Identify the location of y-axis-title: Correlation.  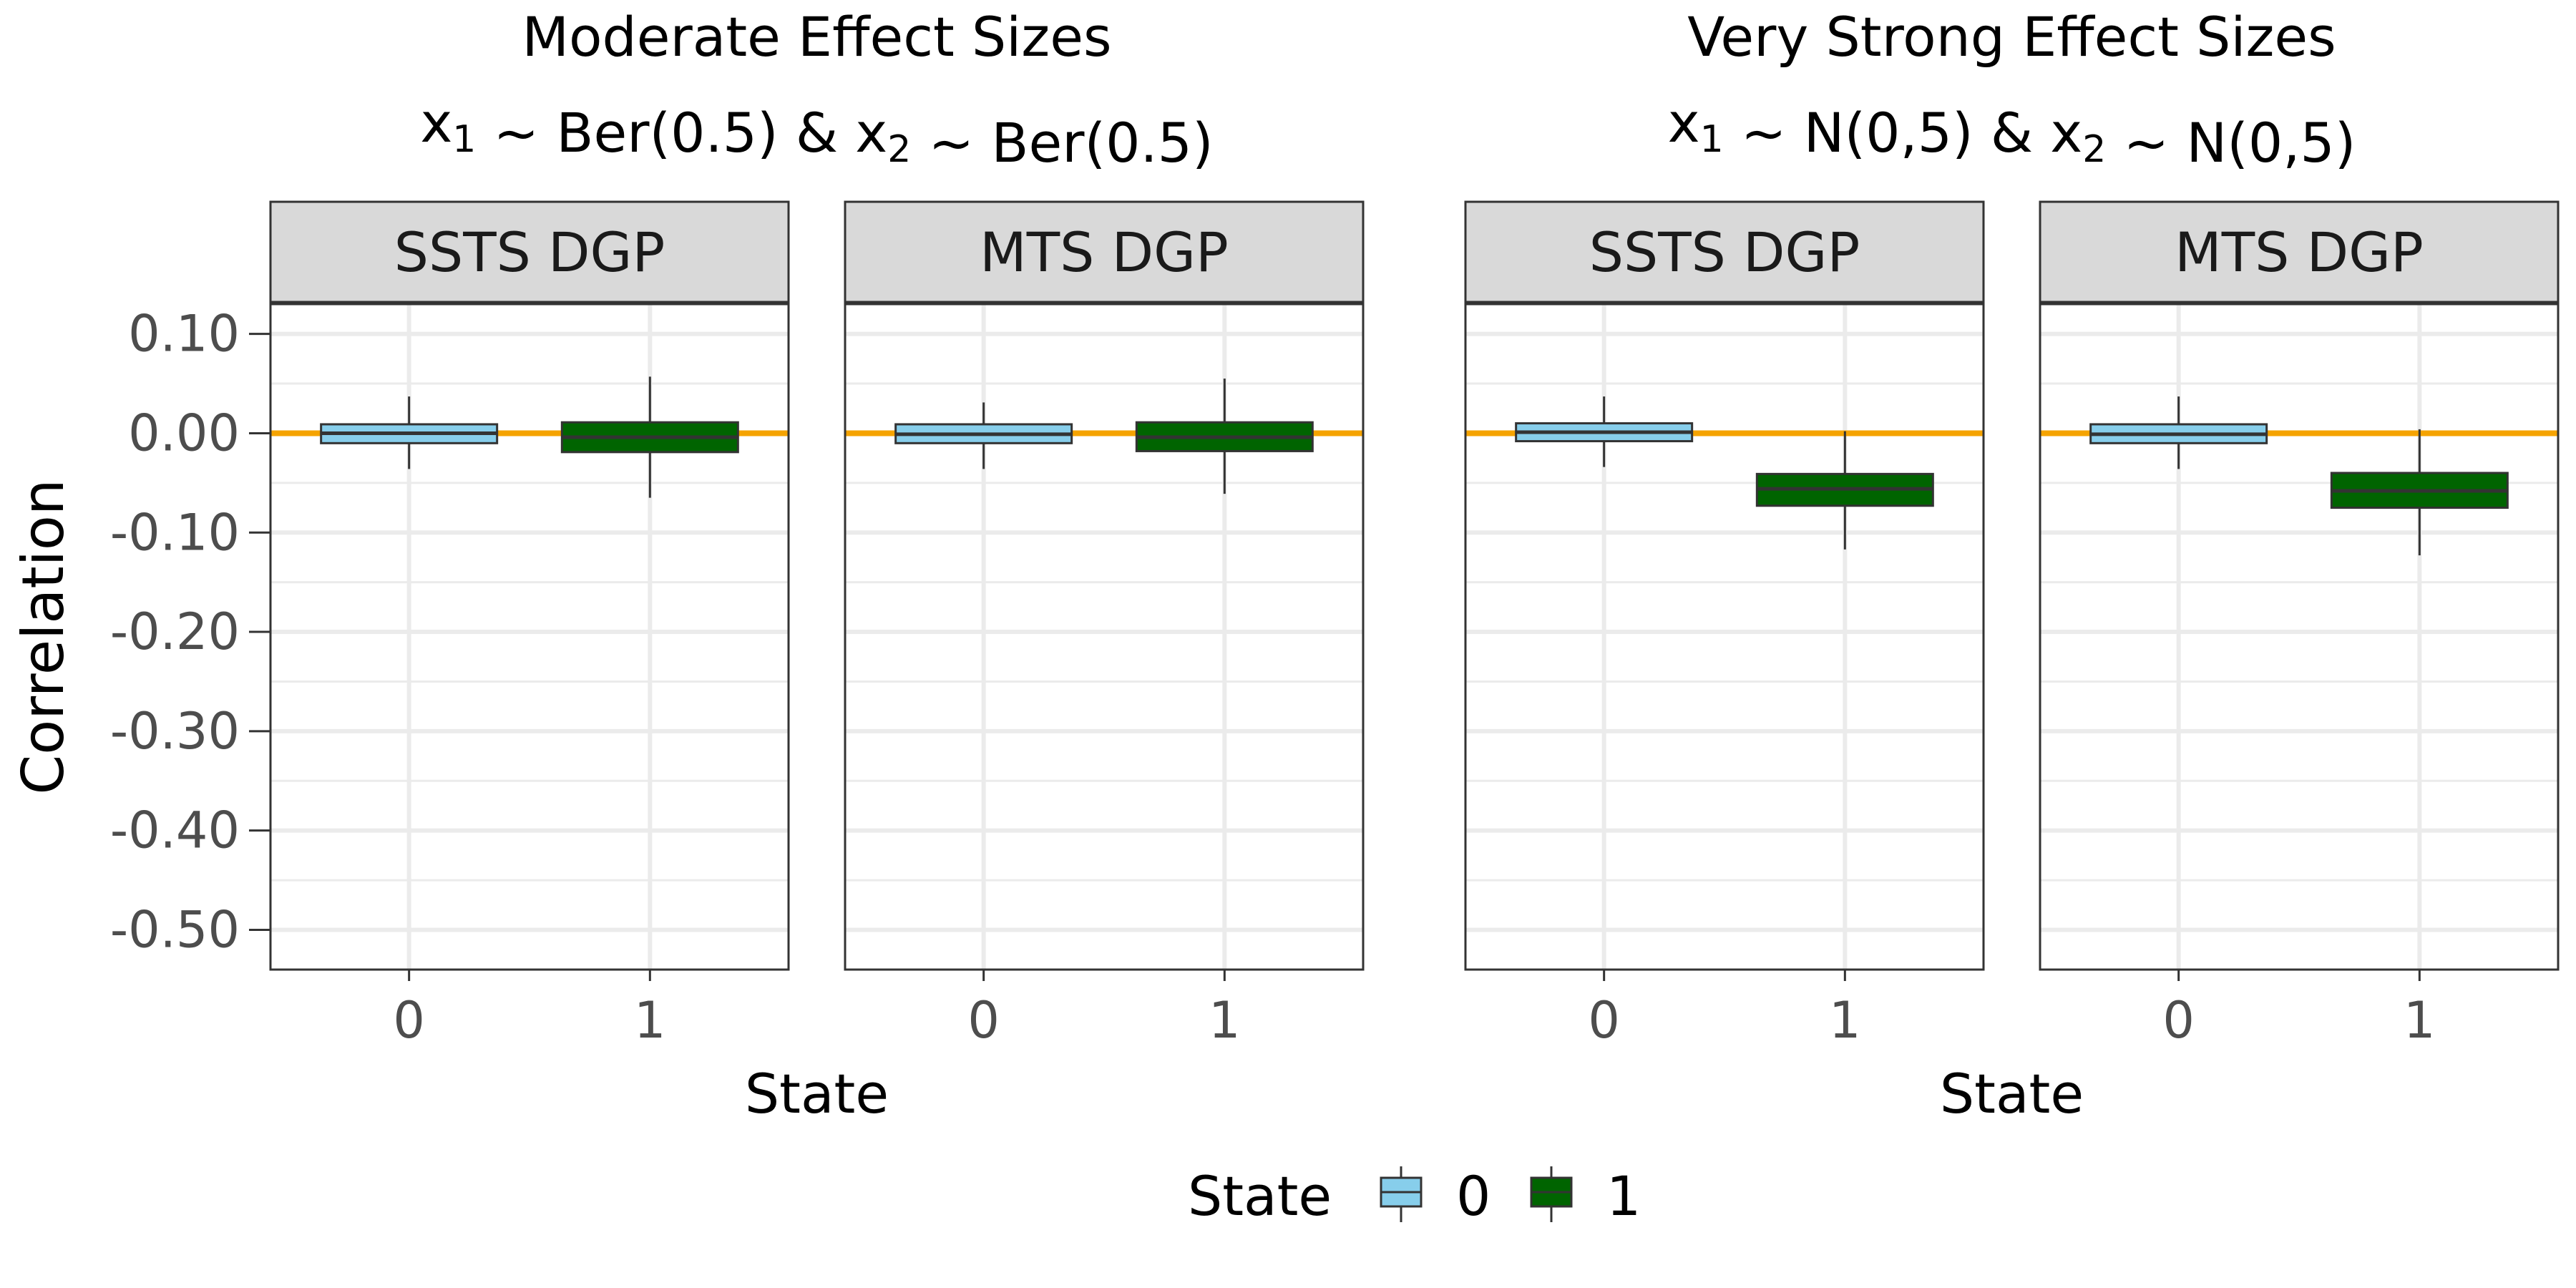
(43, 636).